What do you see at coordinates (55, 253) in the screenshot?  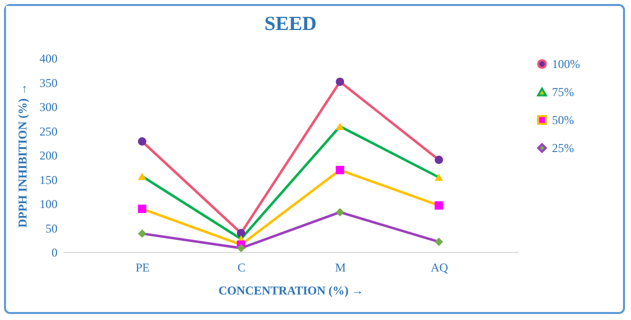 I see `y-tick-label: 0` at bounding box center [55, 253].